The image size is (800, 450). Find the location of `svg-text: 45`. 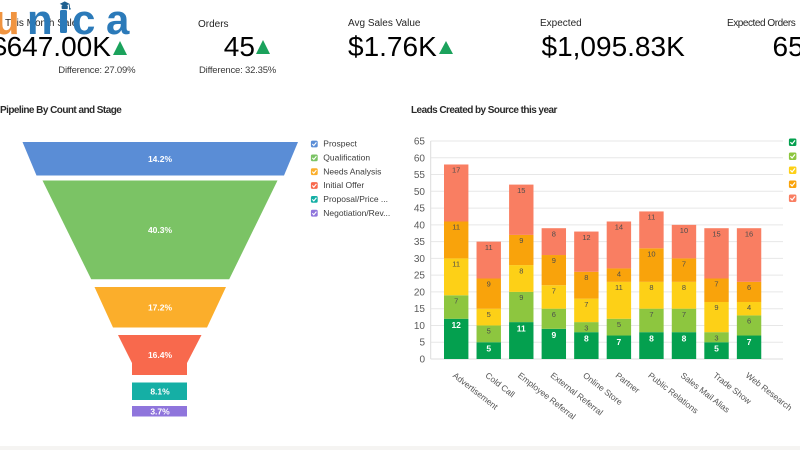

svg-text: 45 is located at coordinates (420, 209).